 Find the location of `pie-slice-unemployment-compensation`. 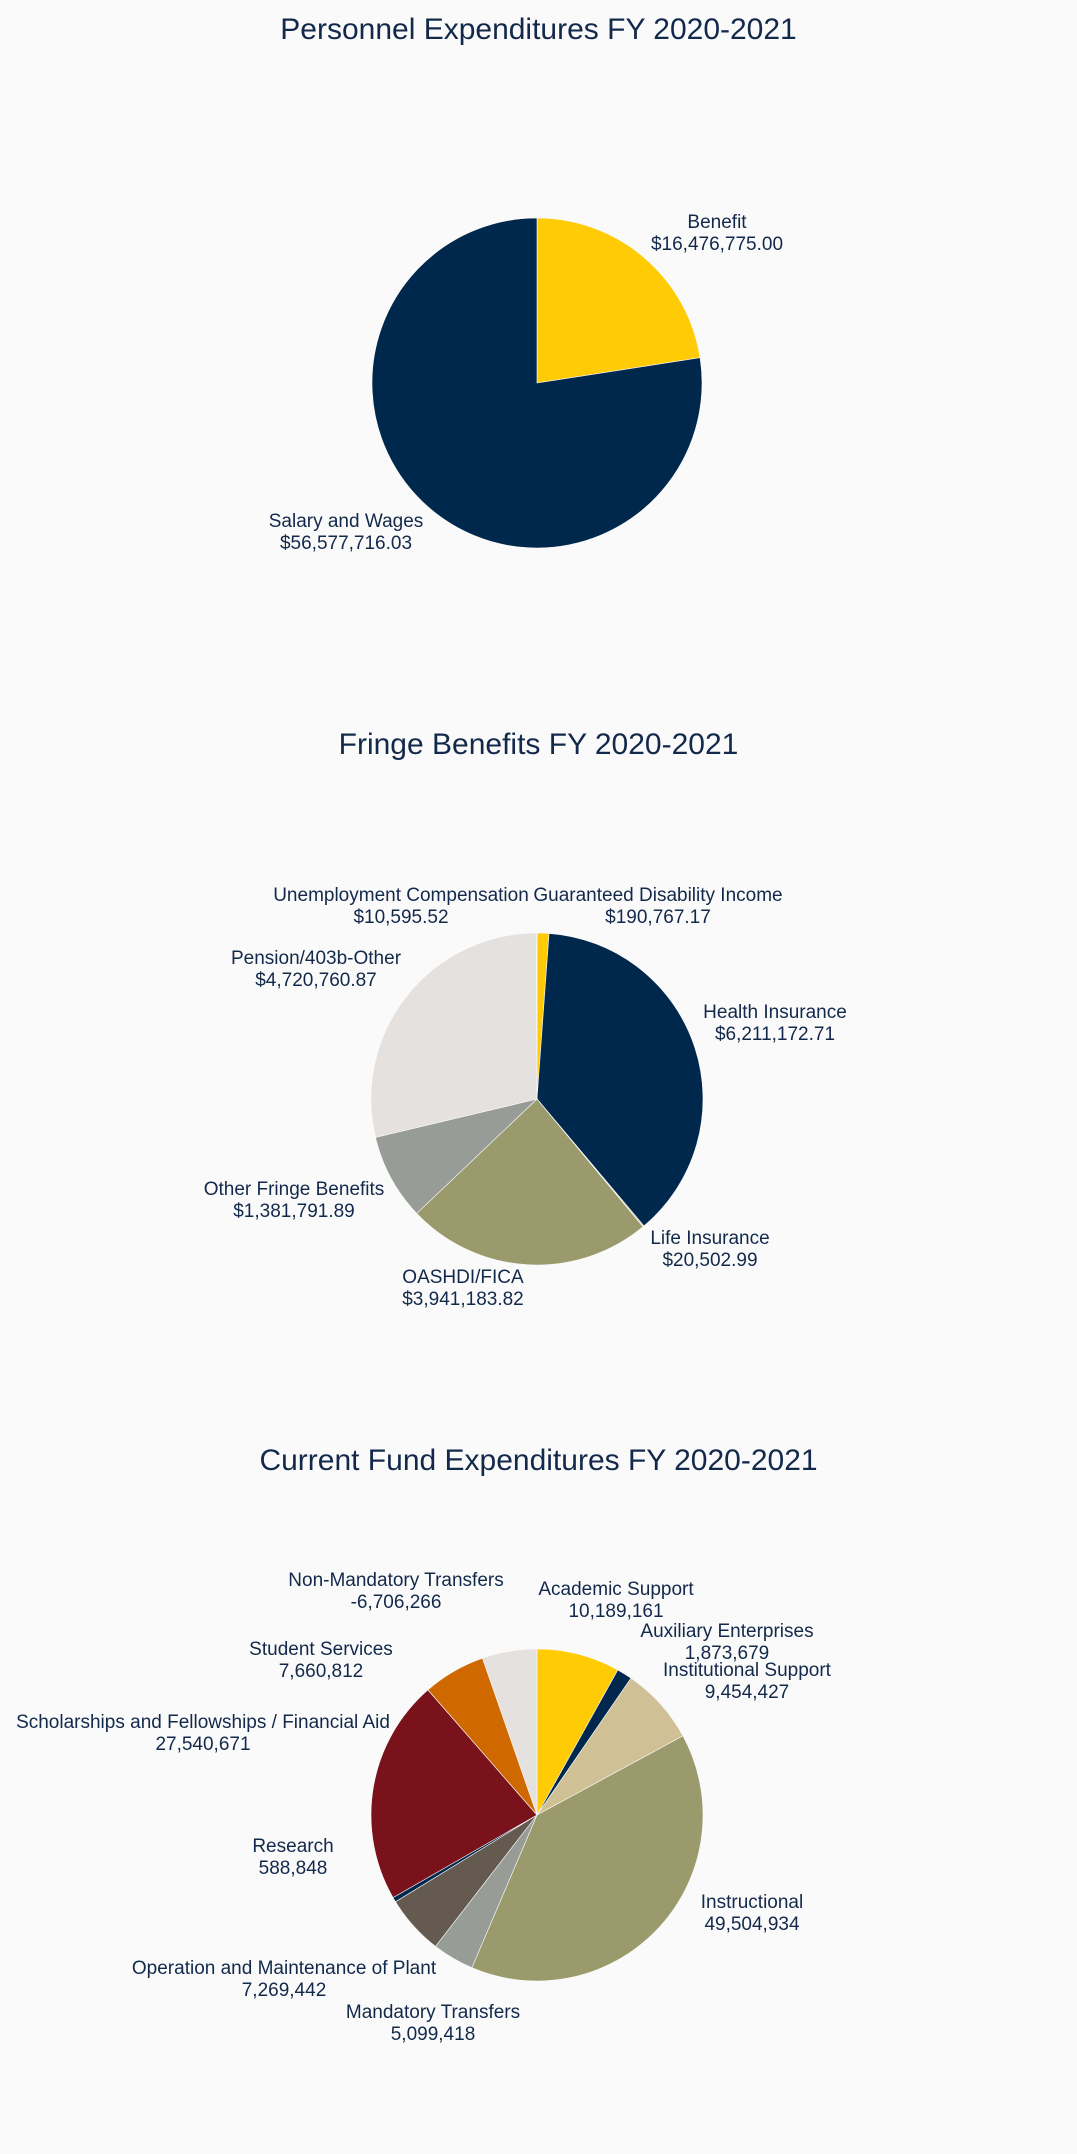

pie-slice-unemployment-compensation is located at coordinates (537, 1016).